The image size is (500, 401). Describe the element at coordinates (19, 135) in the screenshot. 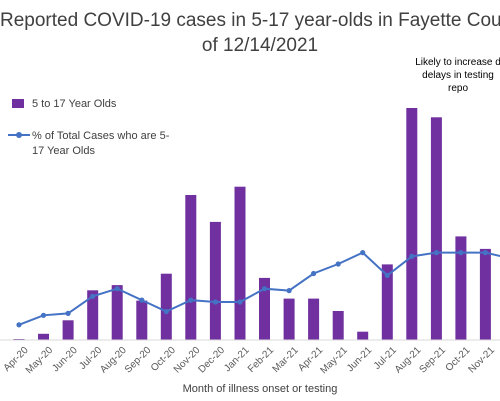

I see `legend-line-swatch` at that location.